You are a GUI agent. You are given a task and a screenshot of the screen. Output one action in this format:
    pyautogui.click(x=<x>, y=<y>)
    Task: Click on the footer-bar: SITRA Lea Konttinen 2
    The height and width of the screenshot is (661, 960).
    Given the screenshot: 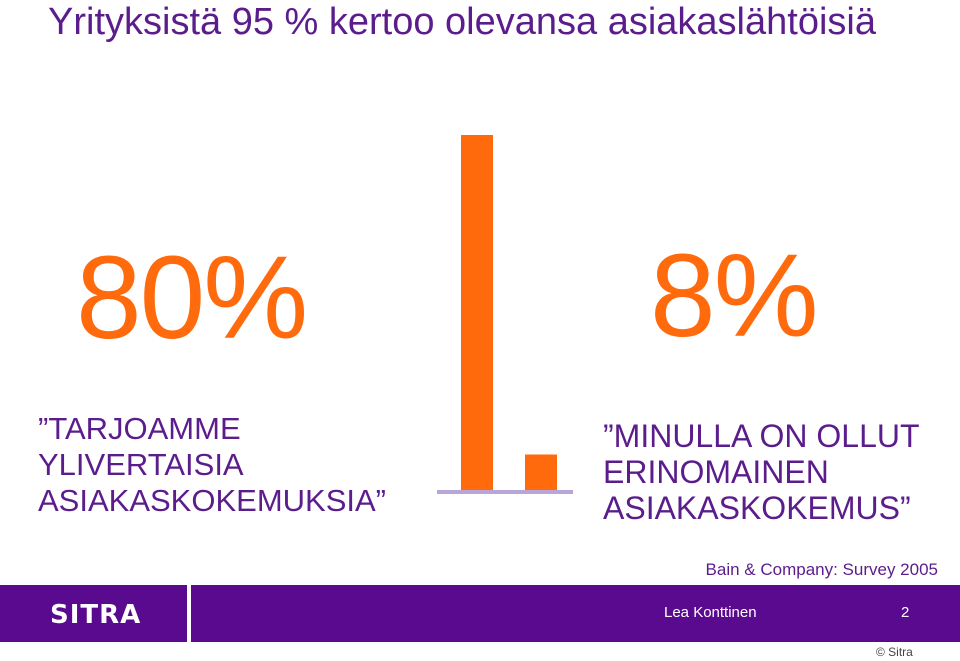 What is the action you would take?
    pyautogui.click(x=480, y=613)
    